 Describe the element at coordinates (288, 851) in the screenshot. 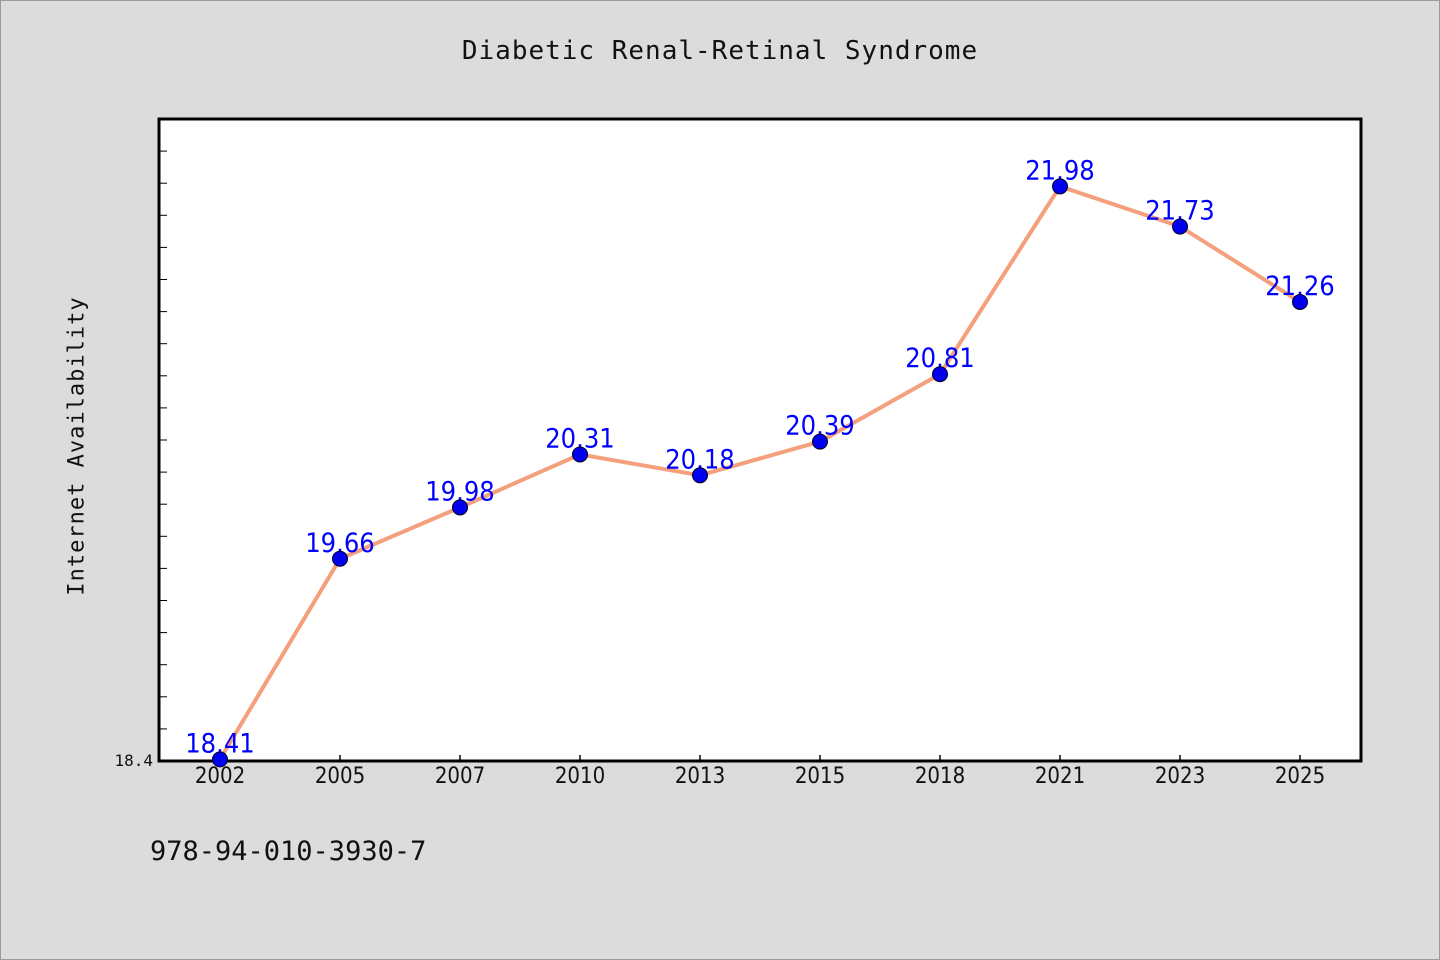

I see `footer-code: 978-94-010-3930-7` at that location.